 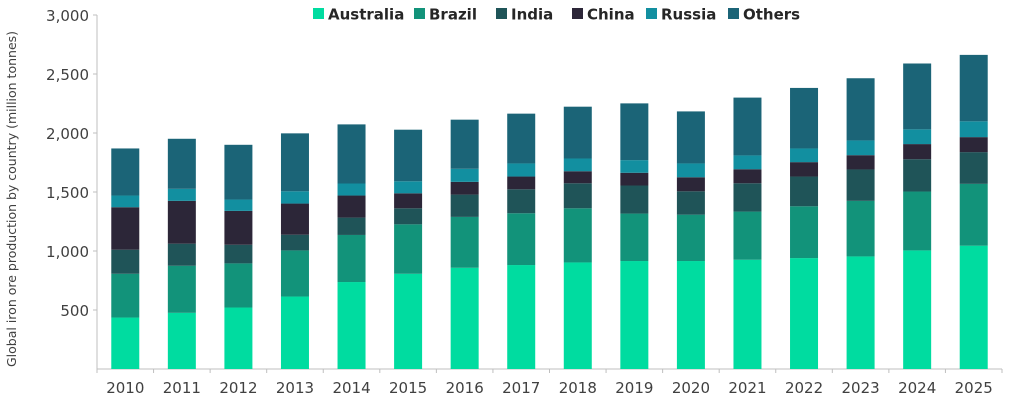 I want to click on bar-china-2022, so click(x=804, y=169).